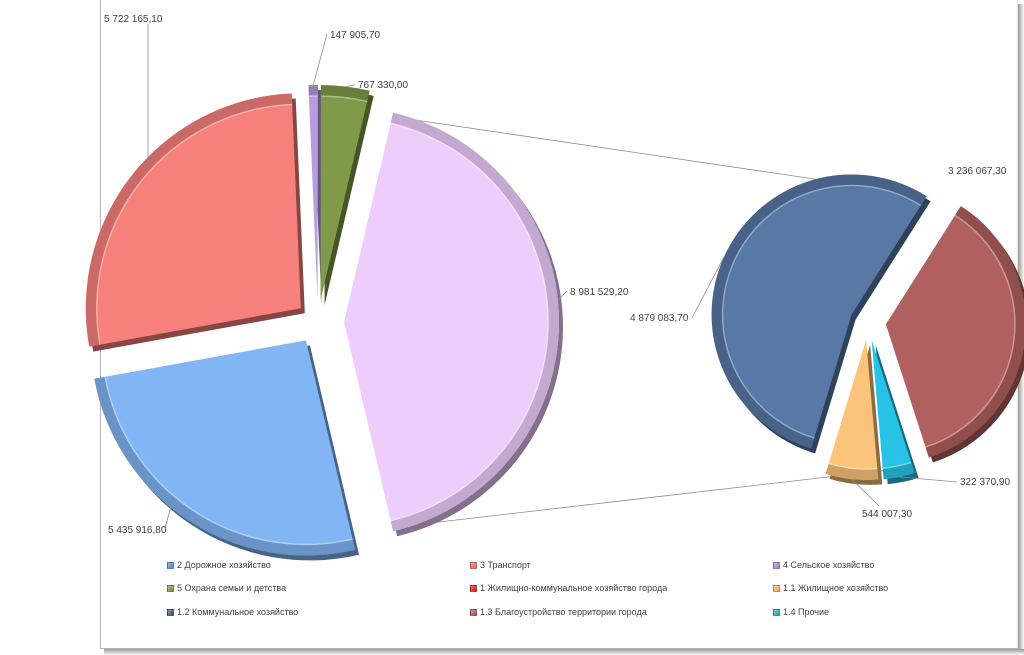 Image resolution: width=1024 pixels, height=655 pixels. I want to click on legend-label: 1.4 Прочие, so click(806, 612).